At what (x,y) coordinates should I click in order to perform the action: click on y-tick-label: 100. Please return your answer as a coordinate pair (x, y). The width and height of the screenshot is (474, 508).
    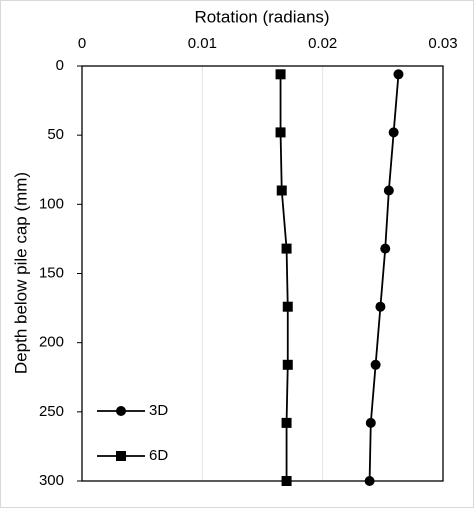
    Looking at the image, I should click on (51, 203).